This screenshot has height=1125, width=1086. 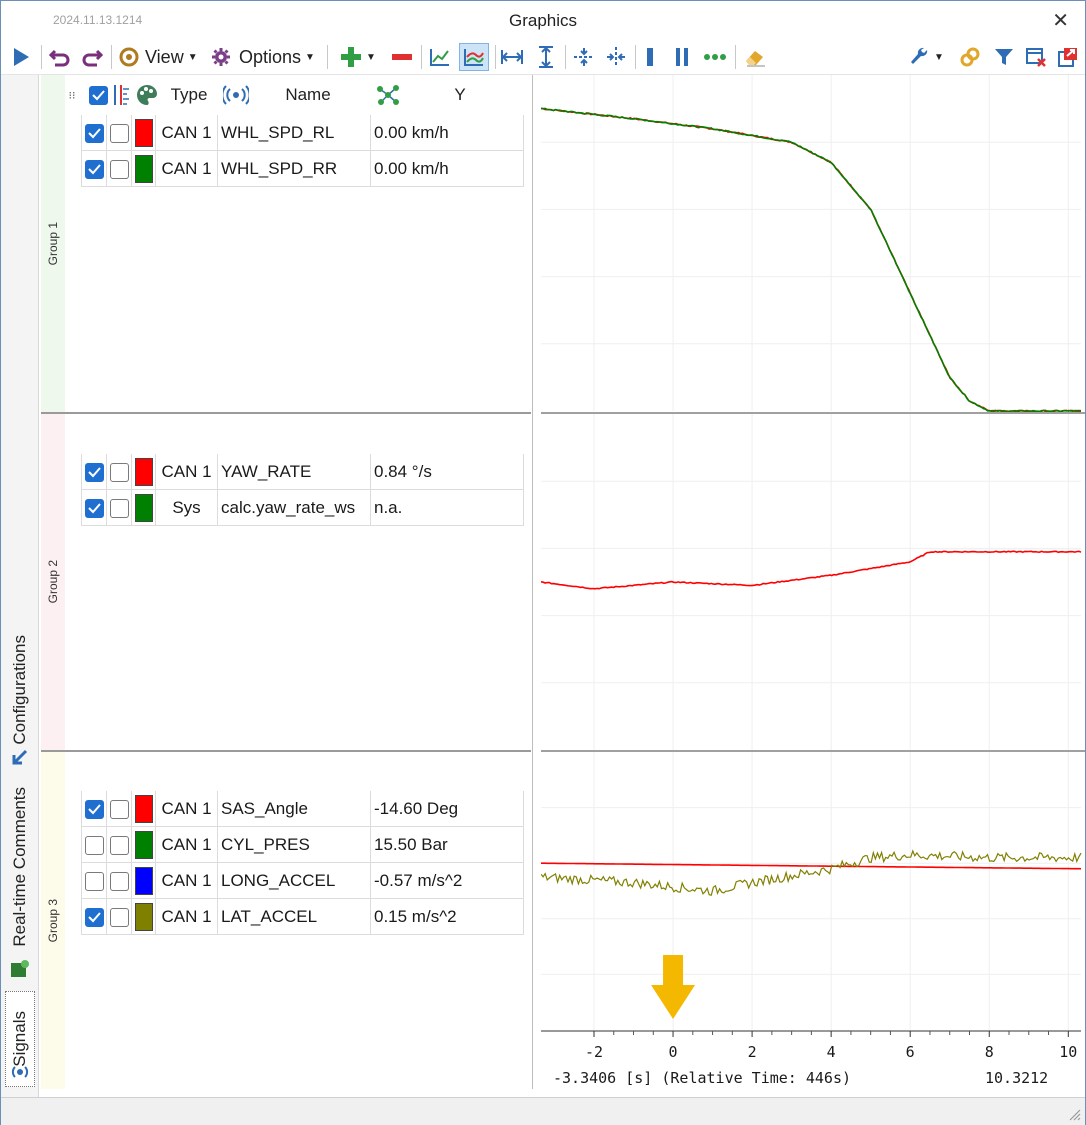 I want to click on row-menu-icon: ⁝⁝, so click(x=72, y=95).